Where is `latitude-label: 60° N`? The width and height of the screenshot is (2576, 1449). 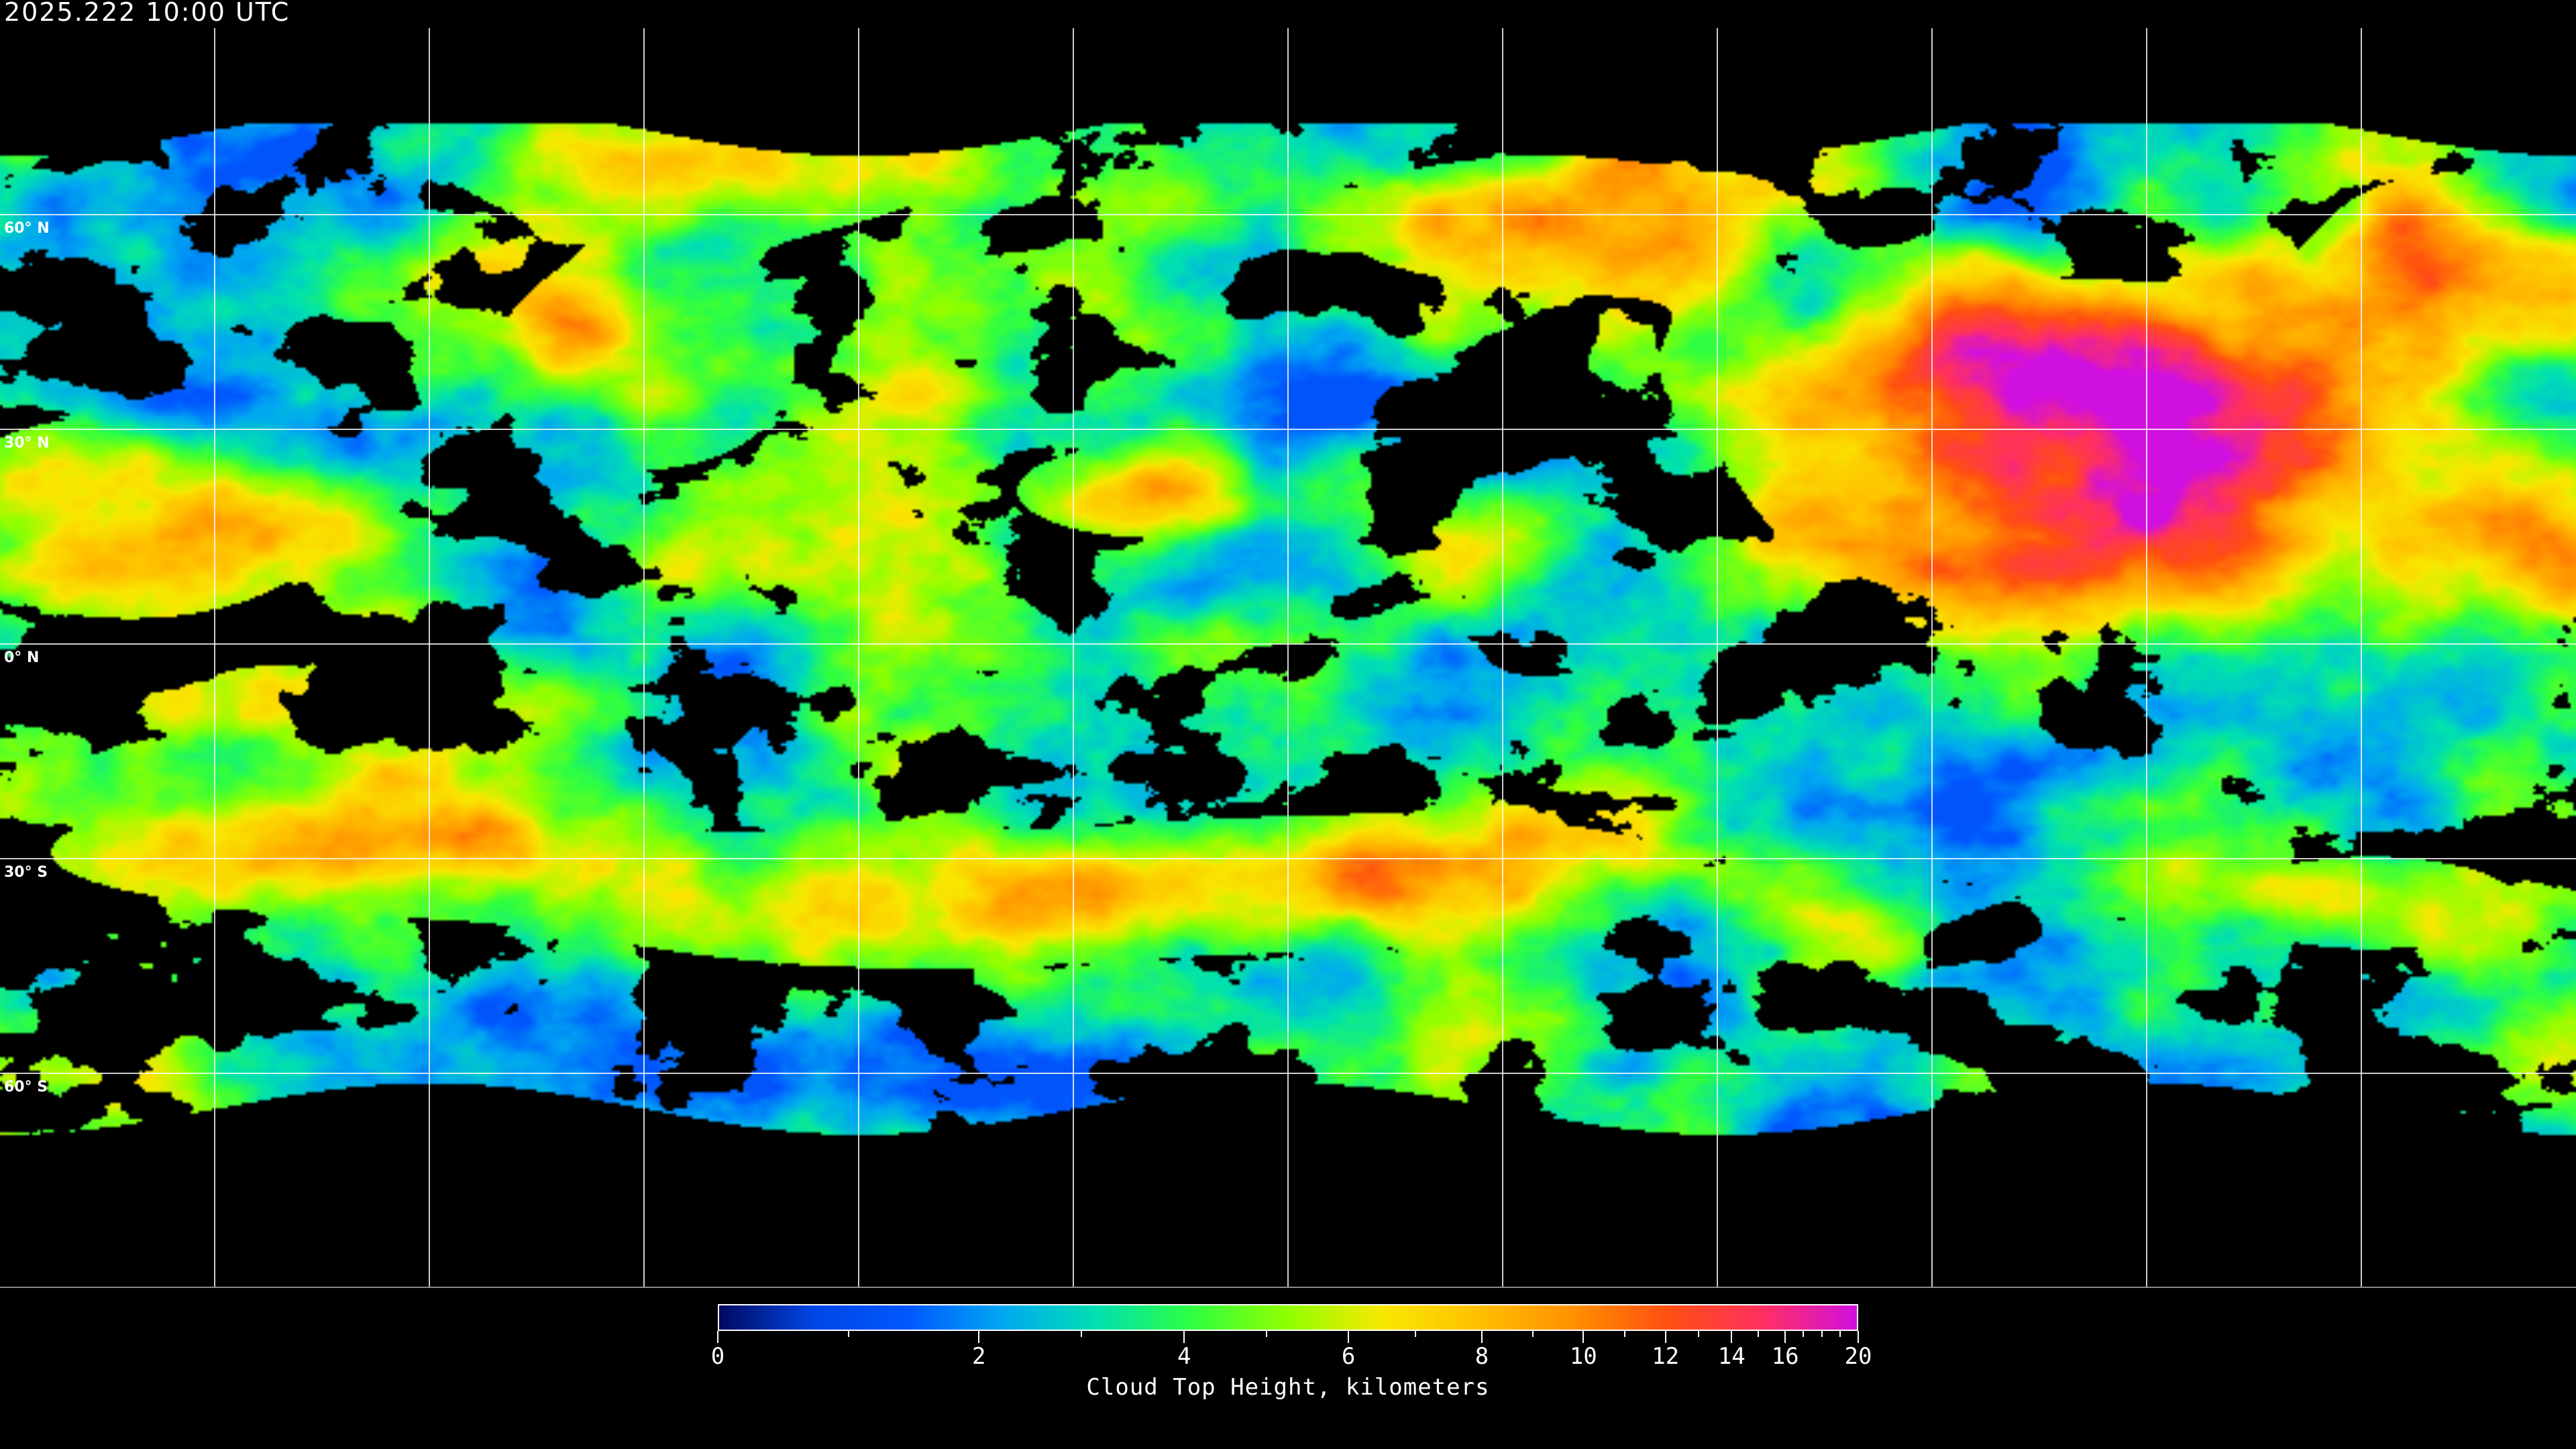 latitude-label: 60° N is located at coordinates (27, 228).